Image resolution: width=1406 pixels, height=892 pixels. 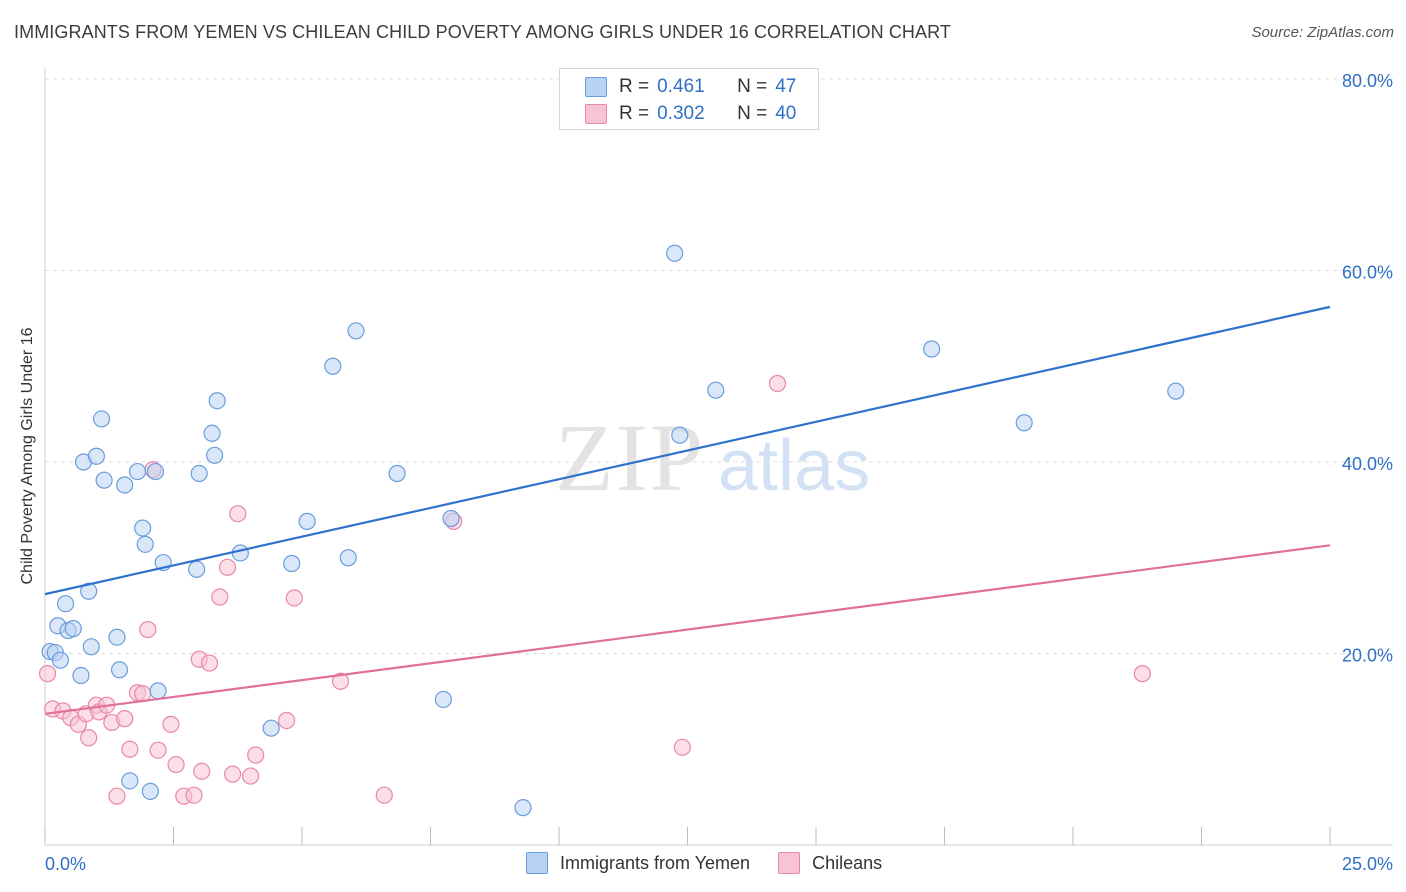 I want to click on y-tick-label: 40.0%, so click(x=1367, y=464).